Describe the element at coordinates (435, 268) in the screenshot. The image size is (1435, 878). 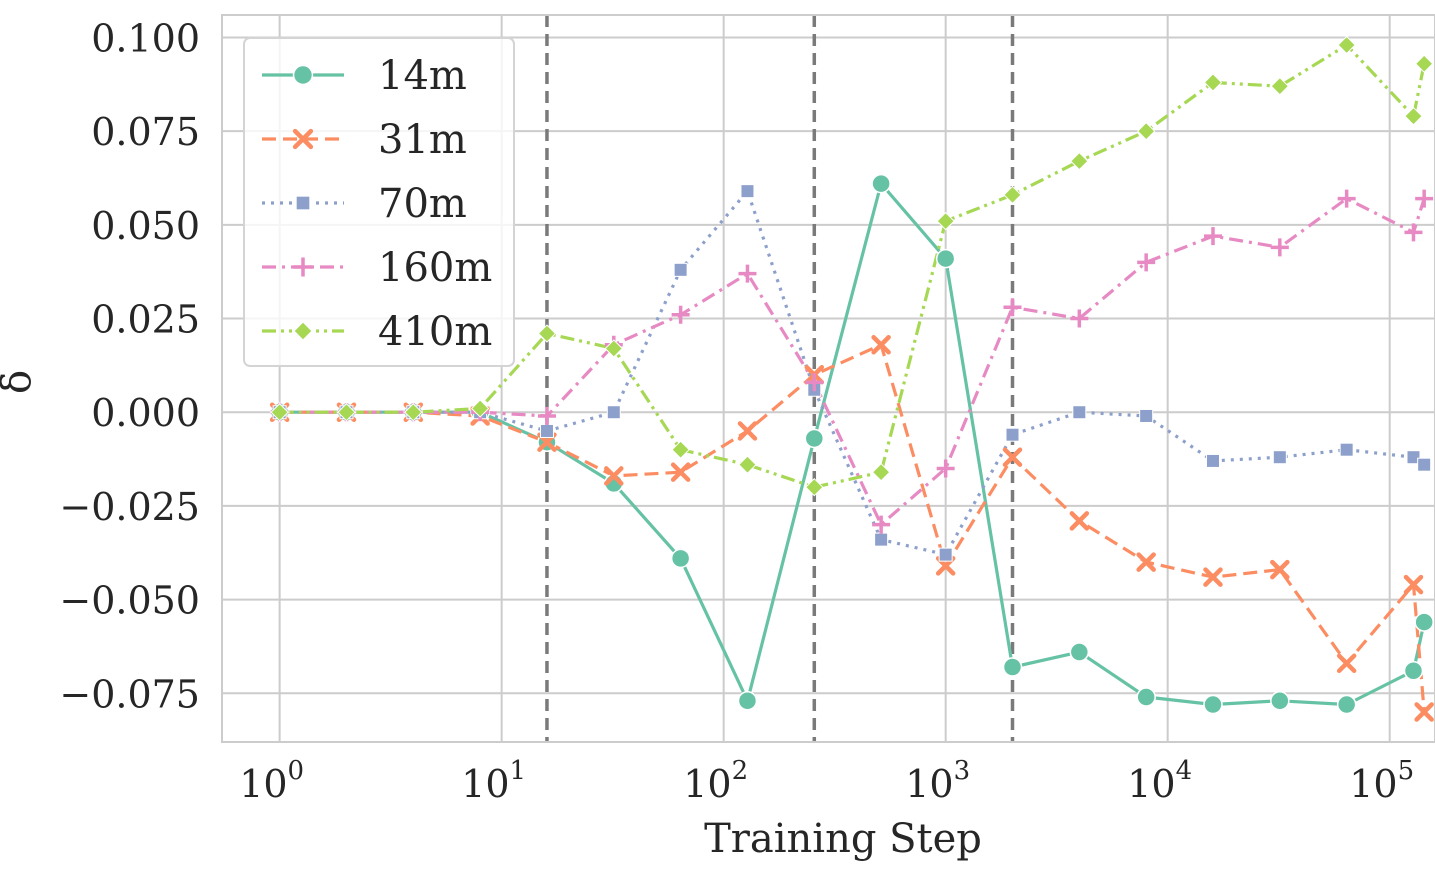
I see `legend-label: 160m` at that location.